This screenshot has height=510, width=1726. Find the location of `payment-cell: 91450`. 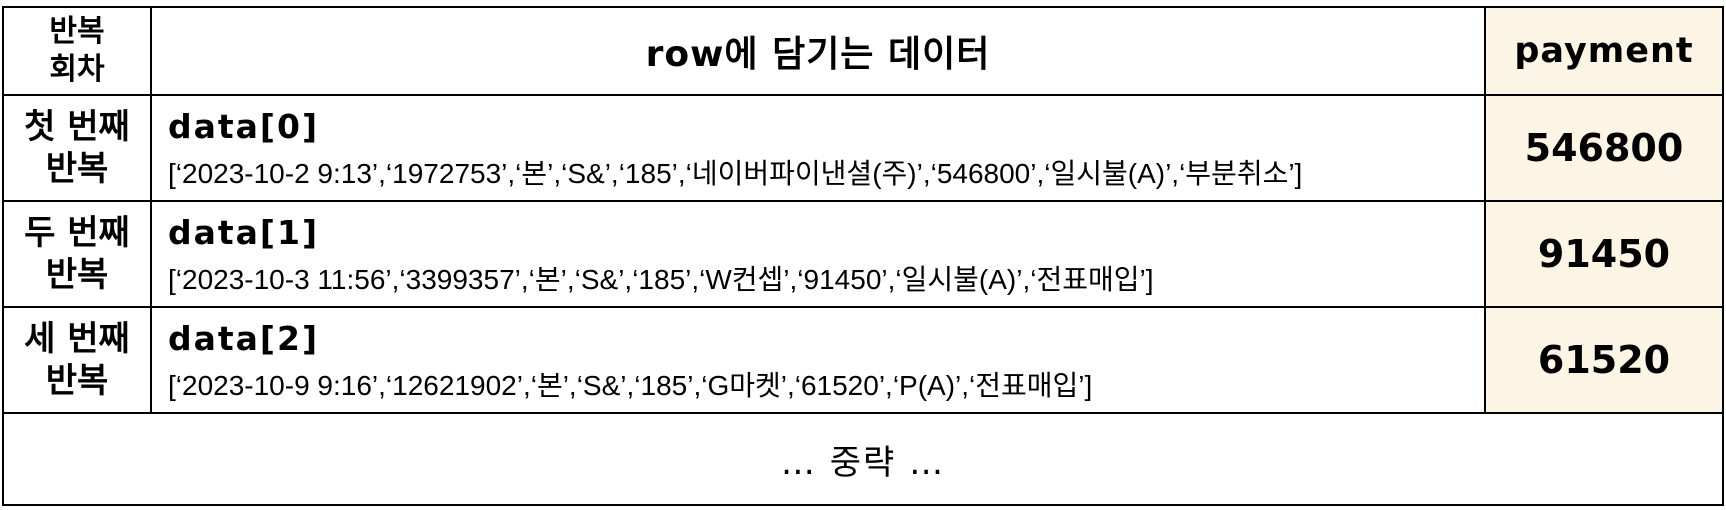

payment-cell: 91450 is located at coordinates (1604, 254).